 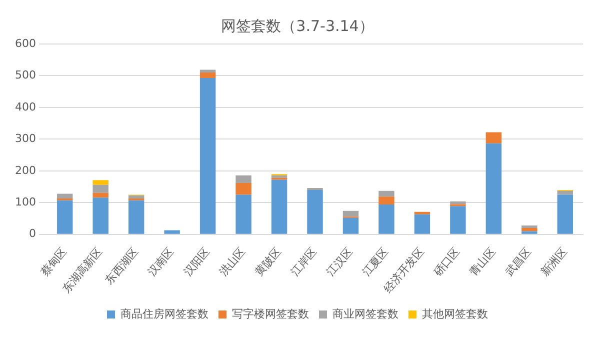 I want to click on legend-label: 写字楼网签套数, so click(x=270, y=313).